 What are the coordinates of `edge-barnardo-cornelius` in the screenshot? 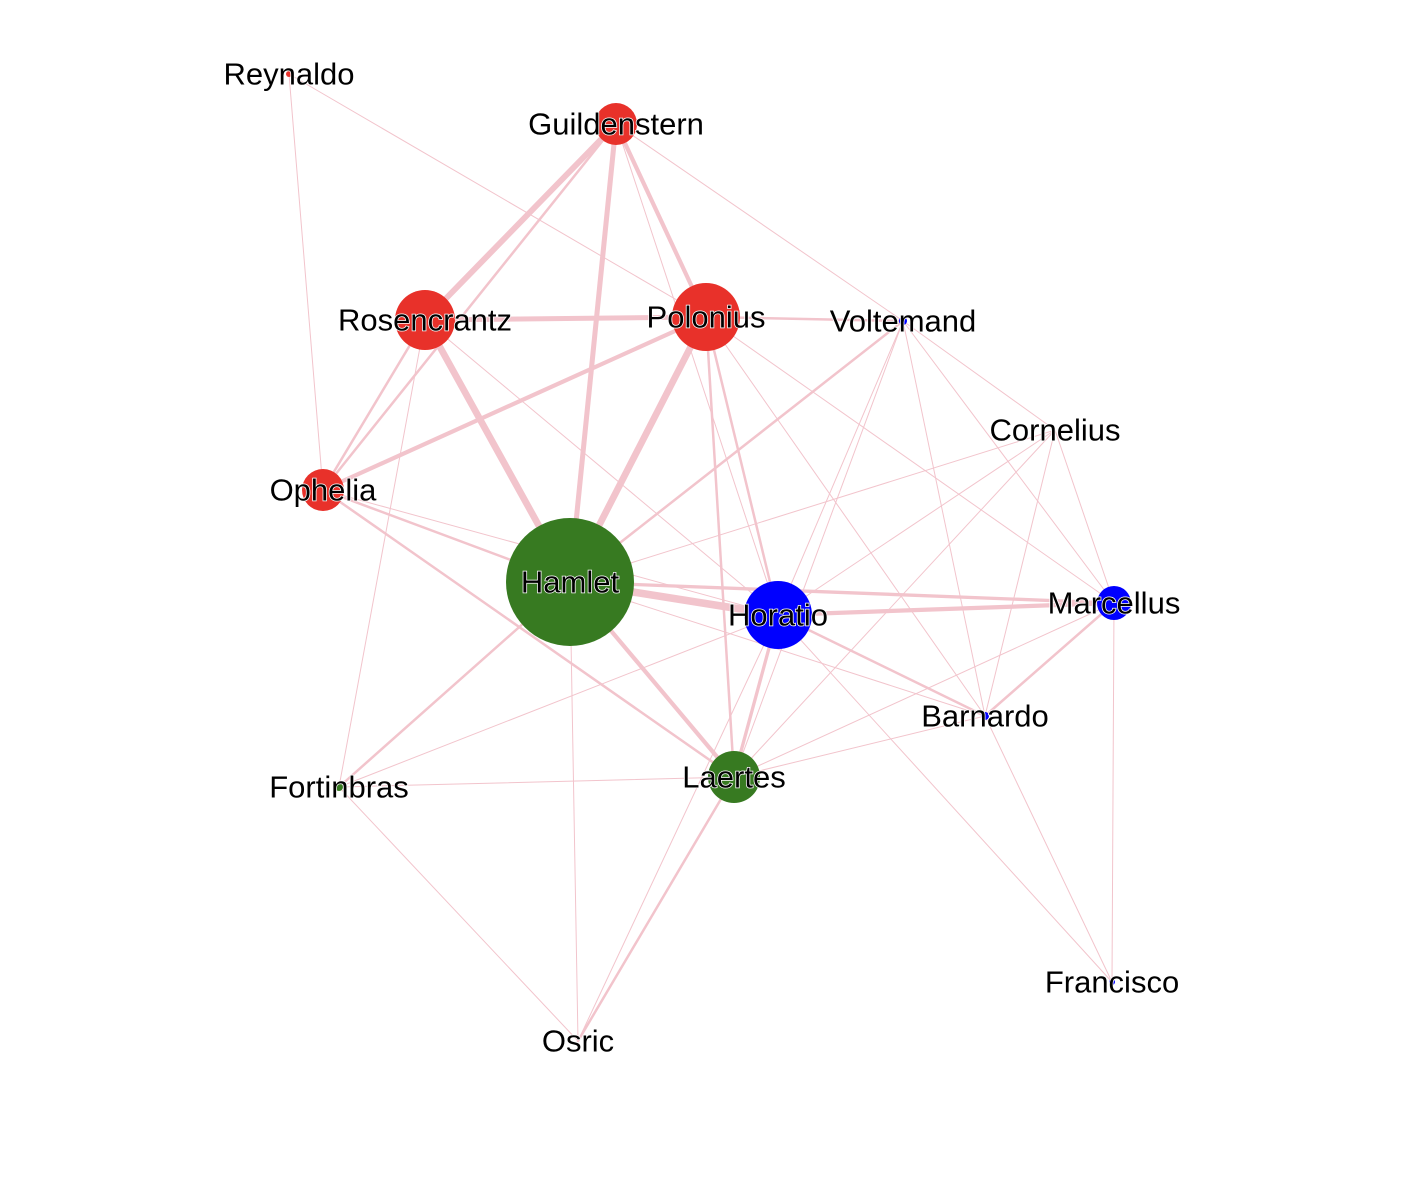 It's located at (1020, 573).